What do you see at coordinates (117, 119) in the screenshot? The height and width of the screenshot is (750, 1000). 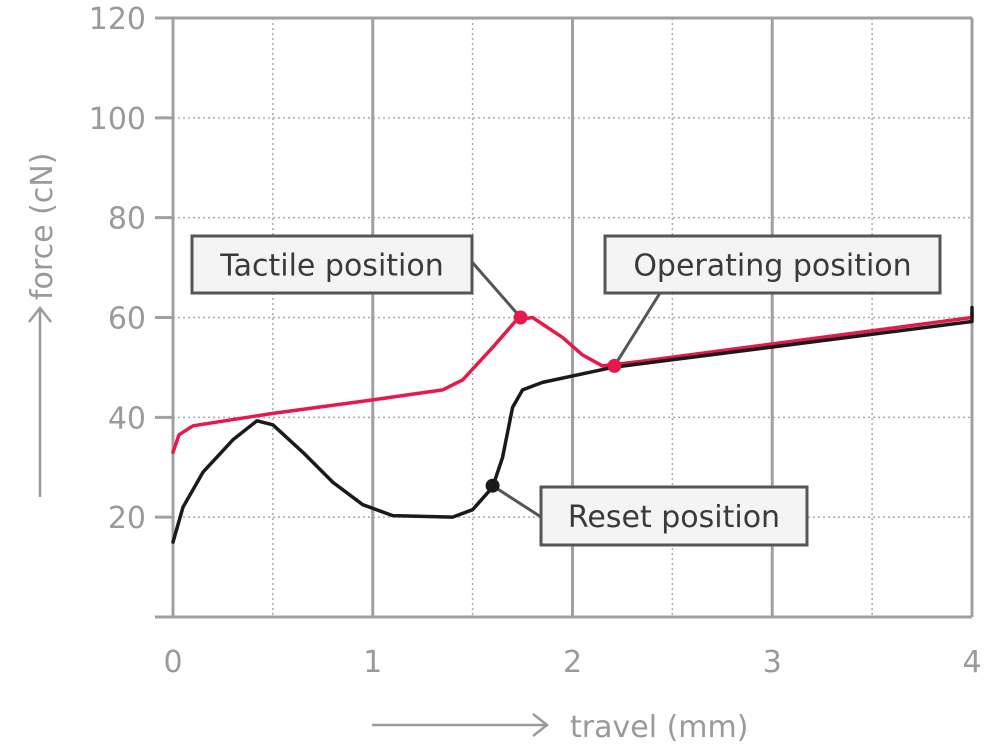 I see `y-tick-label: 100` at bounding box center [117, 119].